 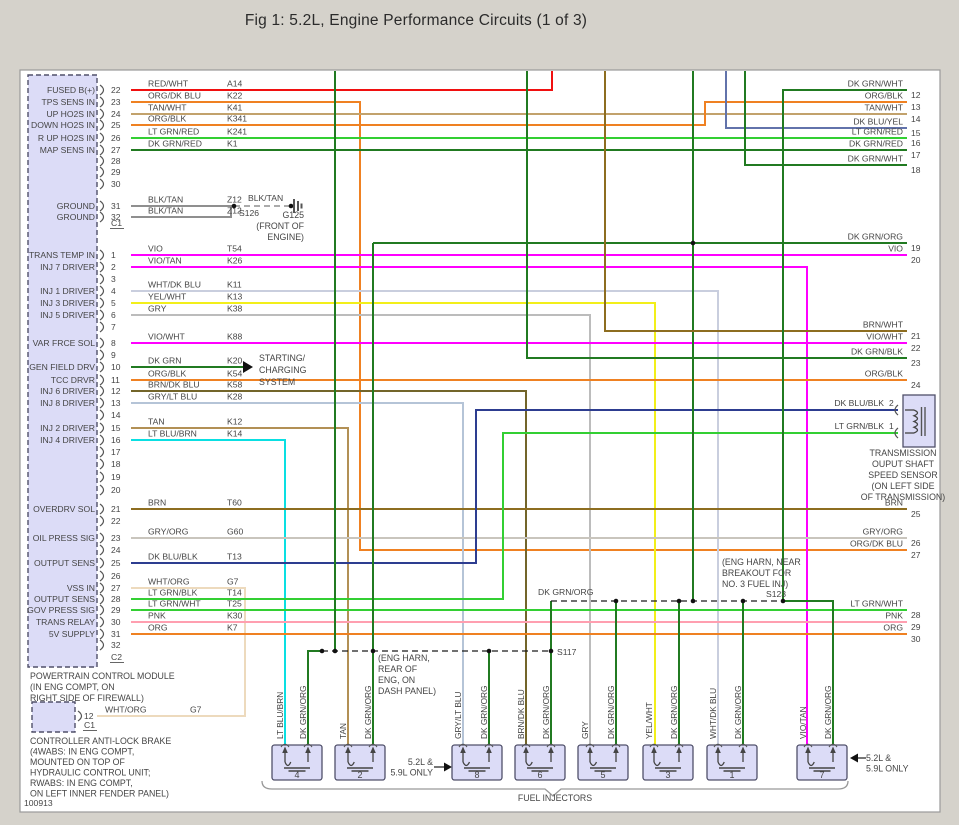 I want to click on wire-color-label: DK GRN/RED, so click(x=876, y=144).